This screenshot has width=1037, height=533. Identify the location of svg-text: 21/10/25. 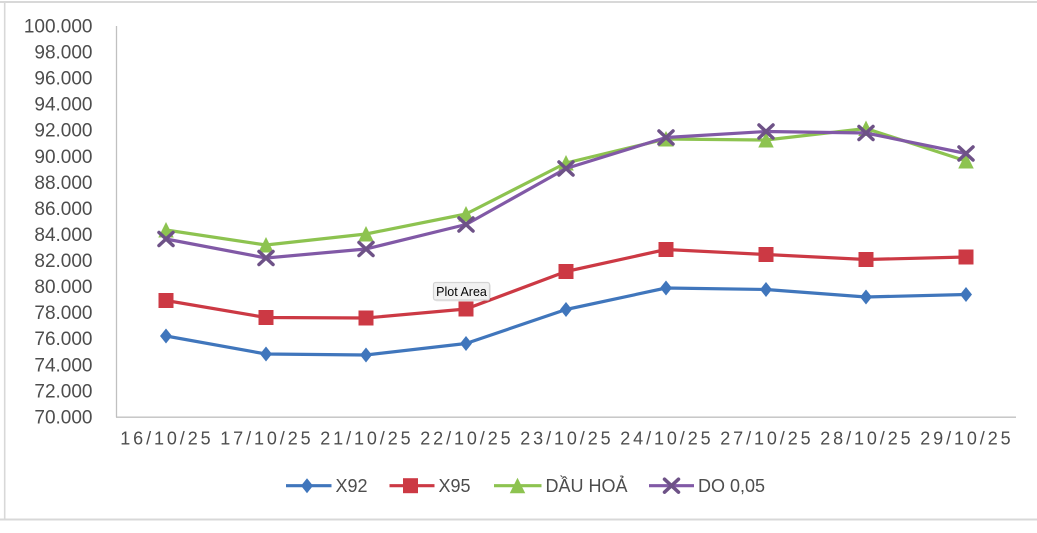
(366, 439).